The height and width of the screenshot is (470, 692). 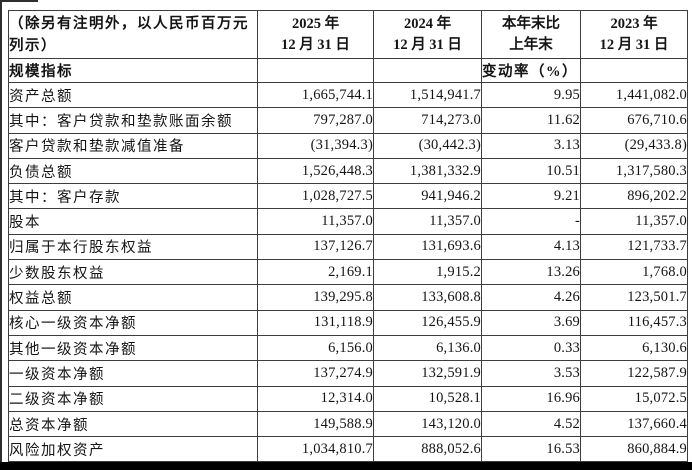 What do you see at coordinates (315, 120) in the screenshot?
I see `value-2025: 797,287.0` at bounding box center [315, 120].